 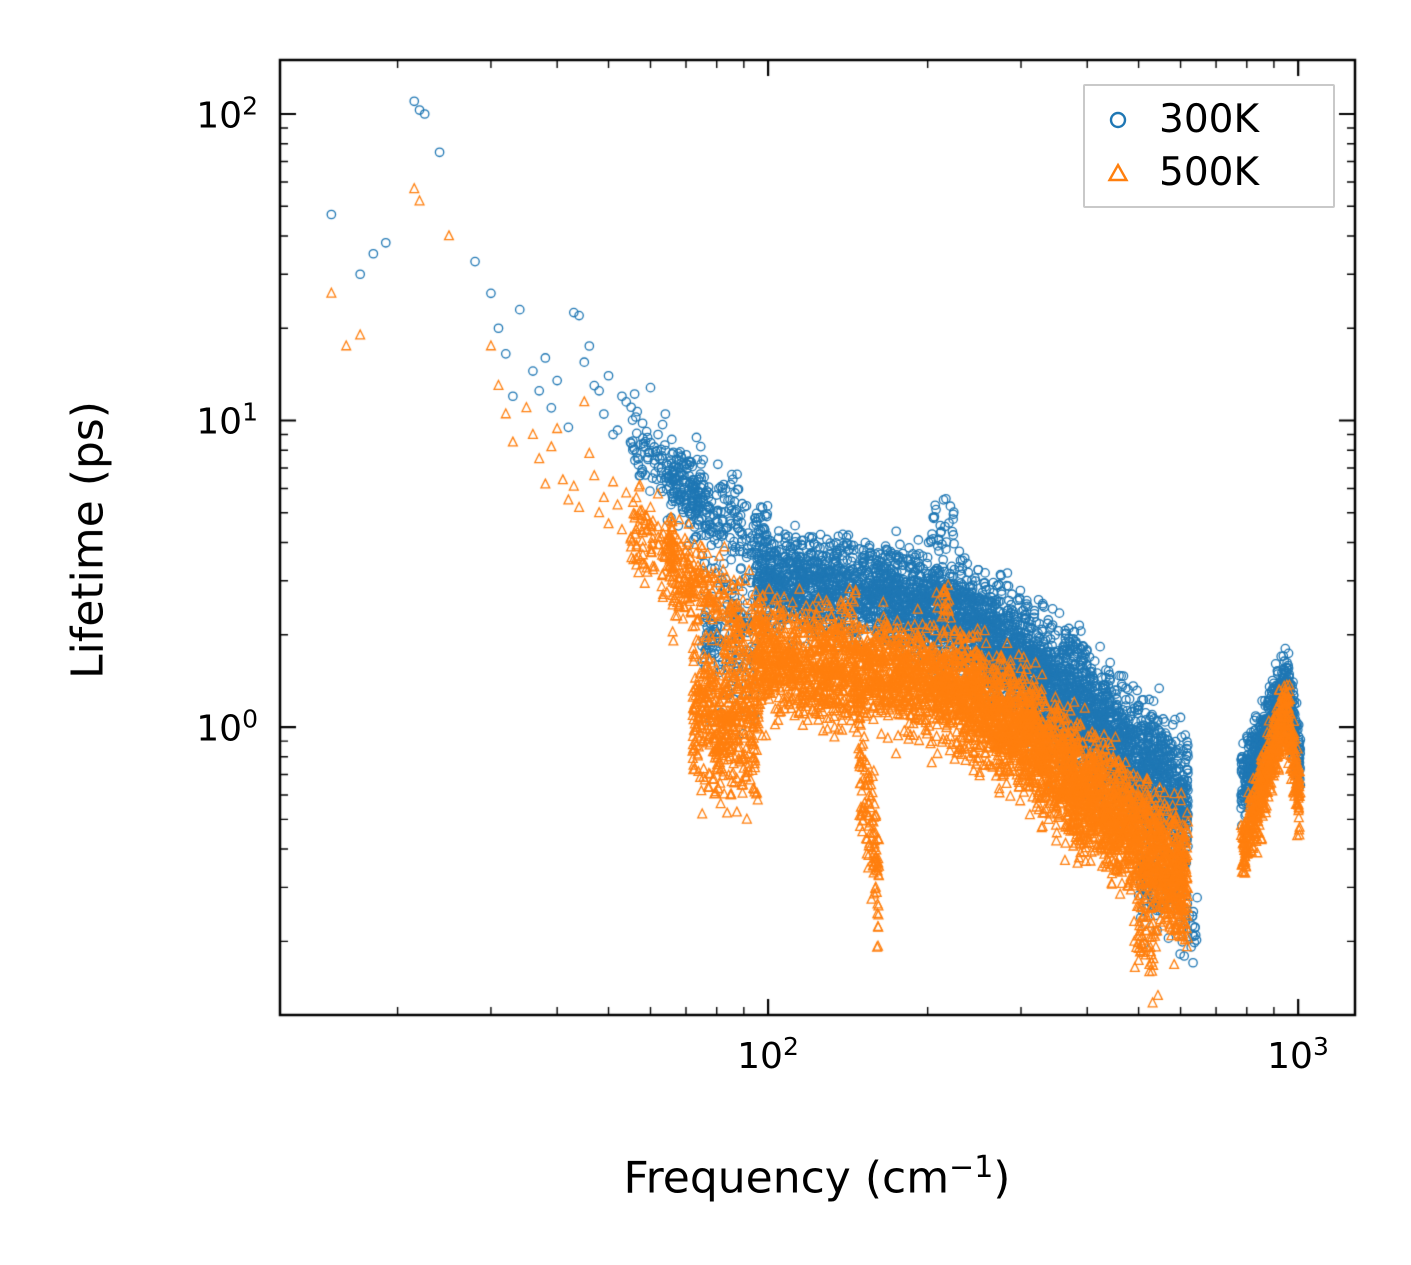 What do you see at coordinates (227, 727) in the screenshot?
I see `y-tick-label-1: 100` at bounding box center [227, 727].